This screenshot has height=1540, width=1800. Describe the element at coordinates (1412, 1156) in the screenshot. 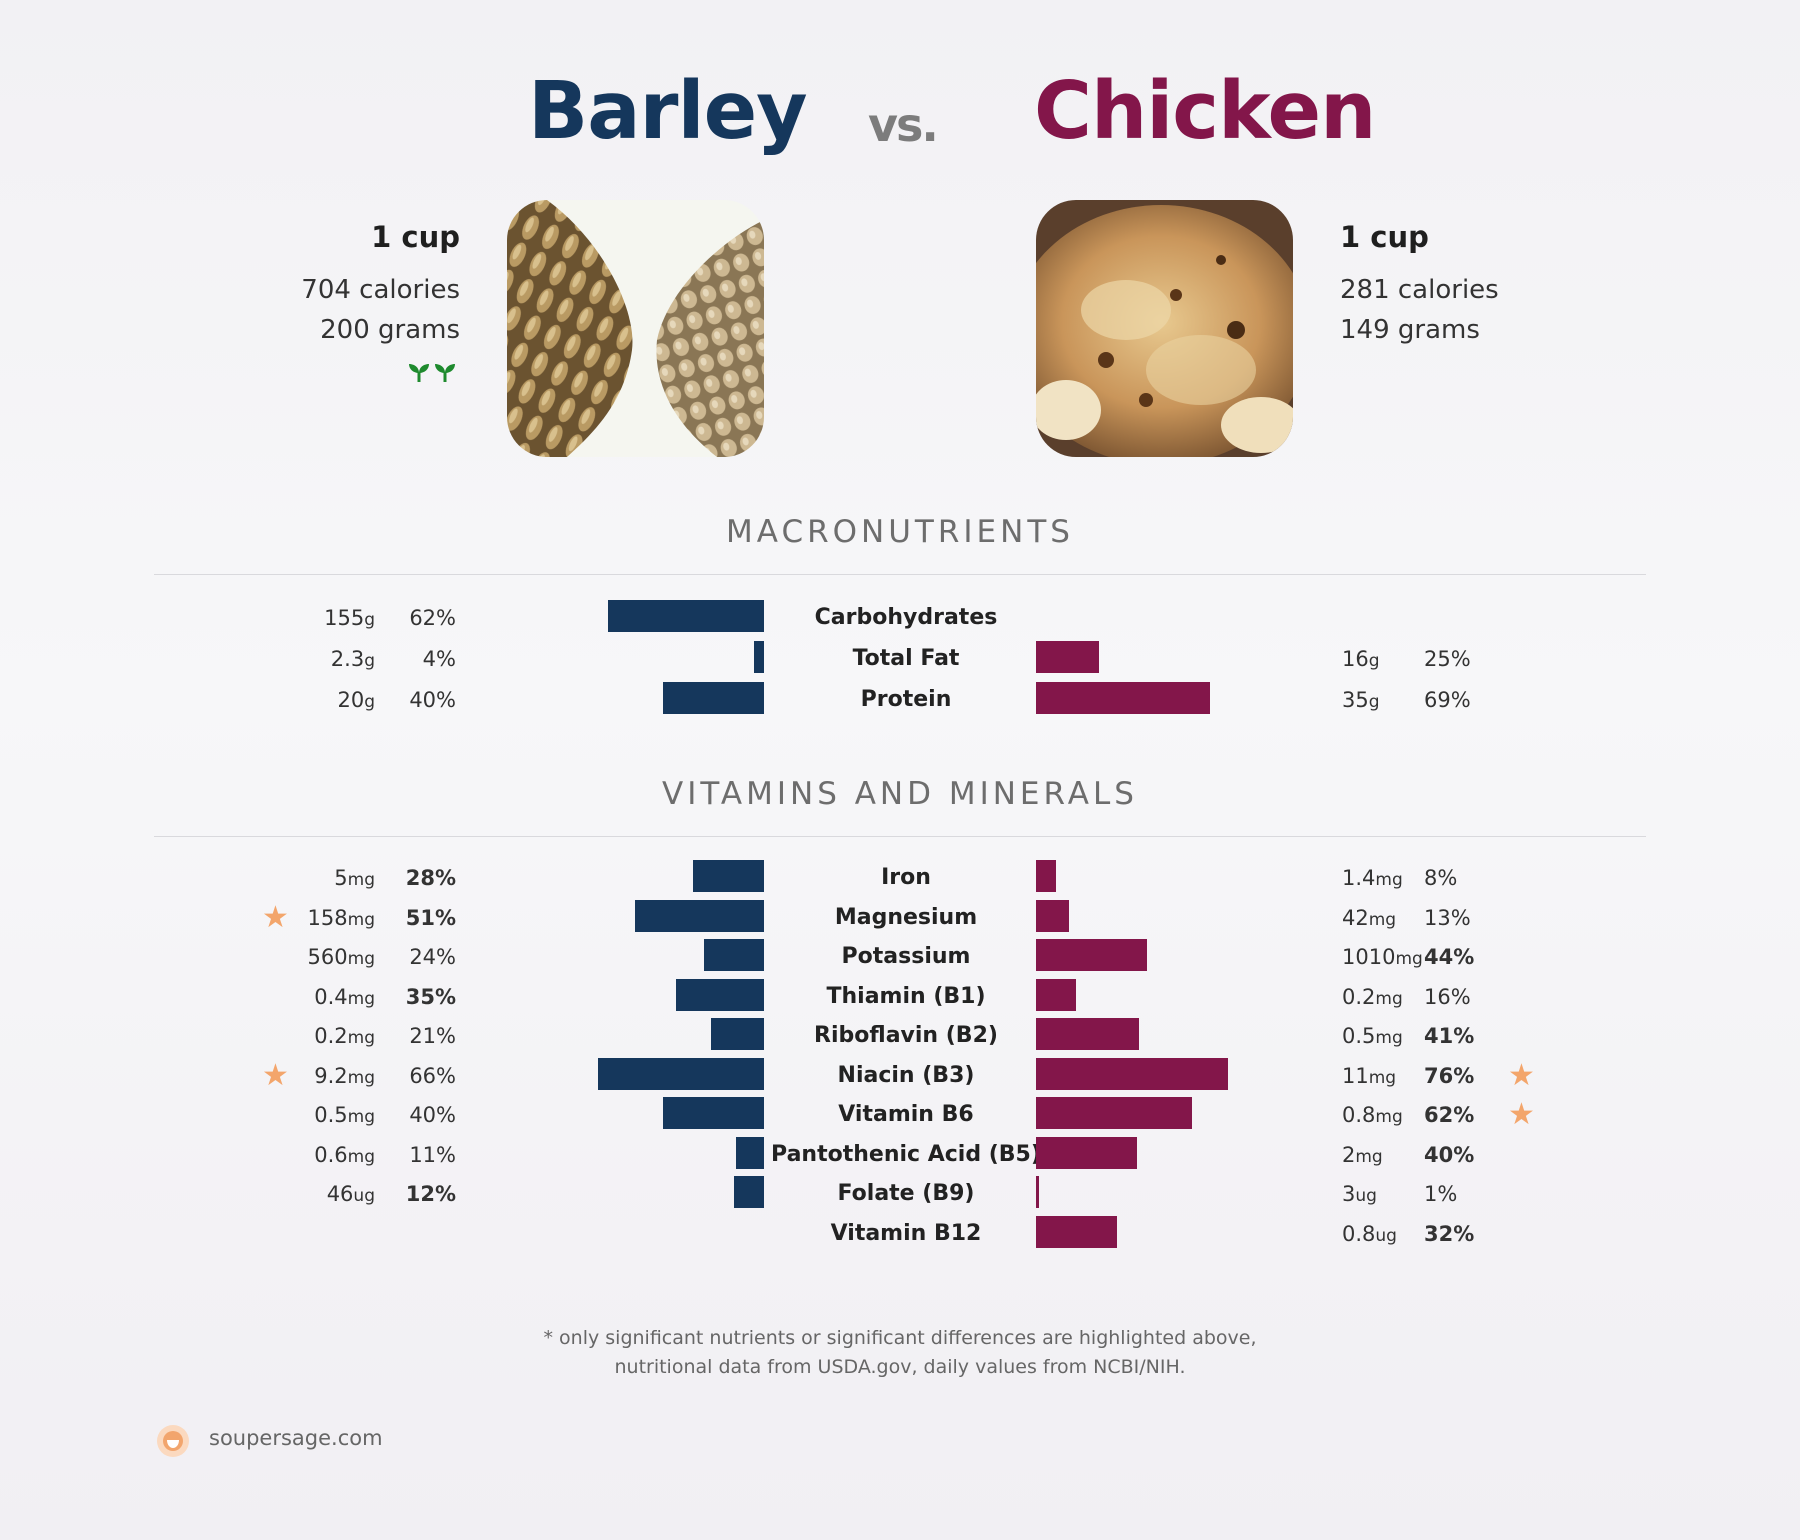

I see `chicken-amount: 2mg` at that location.